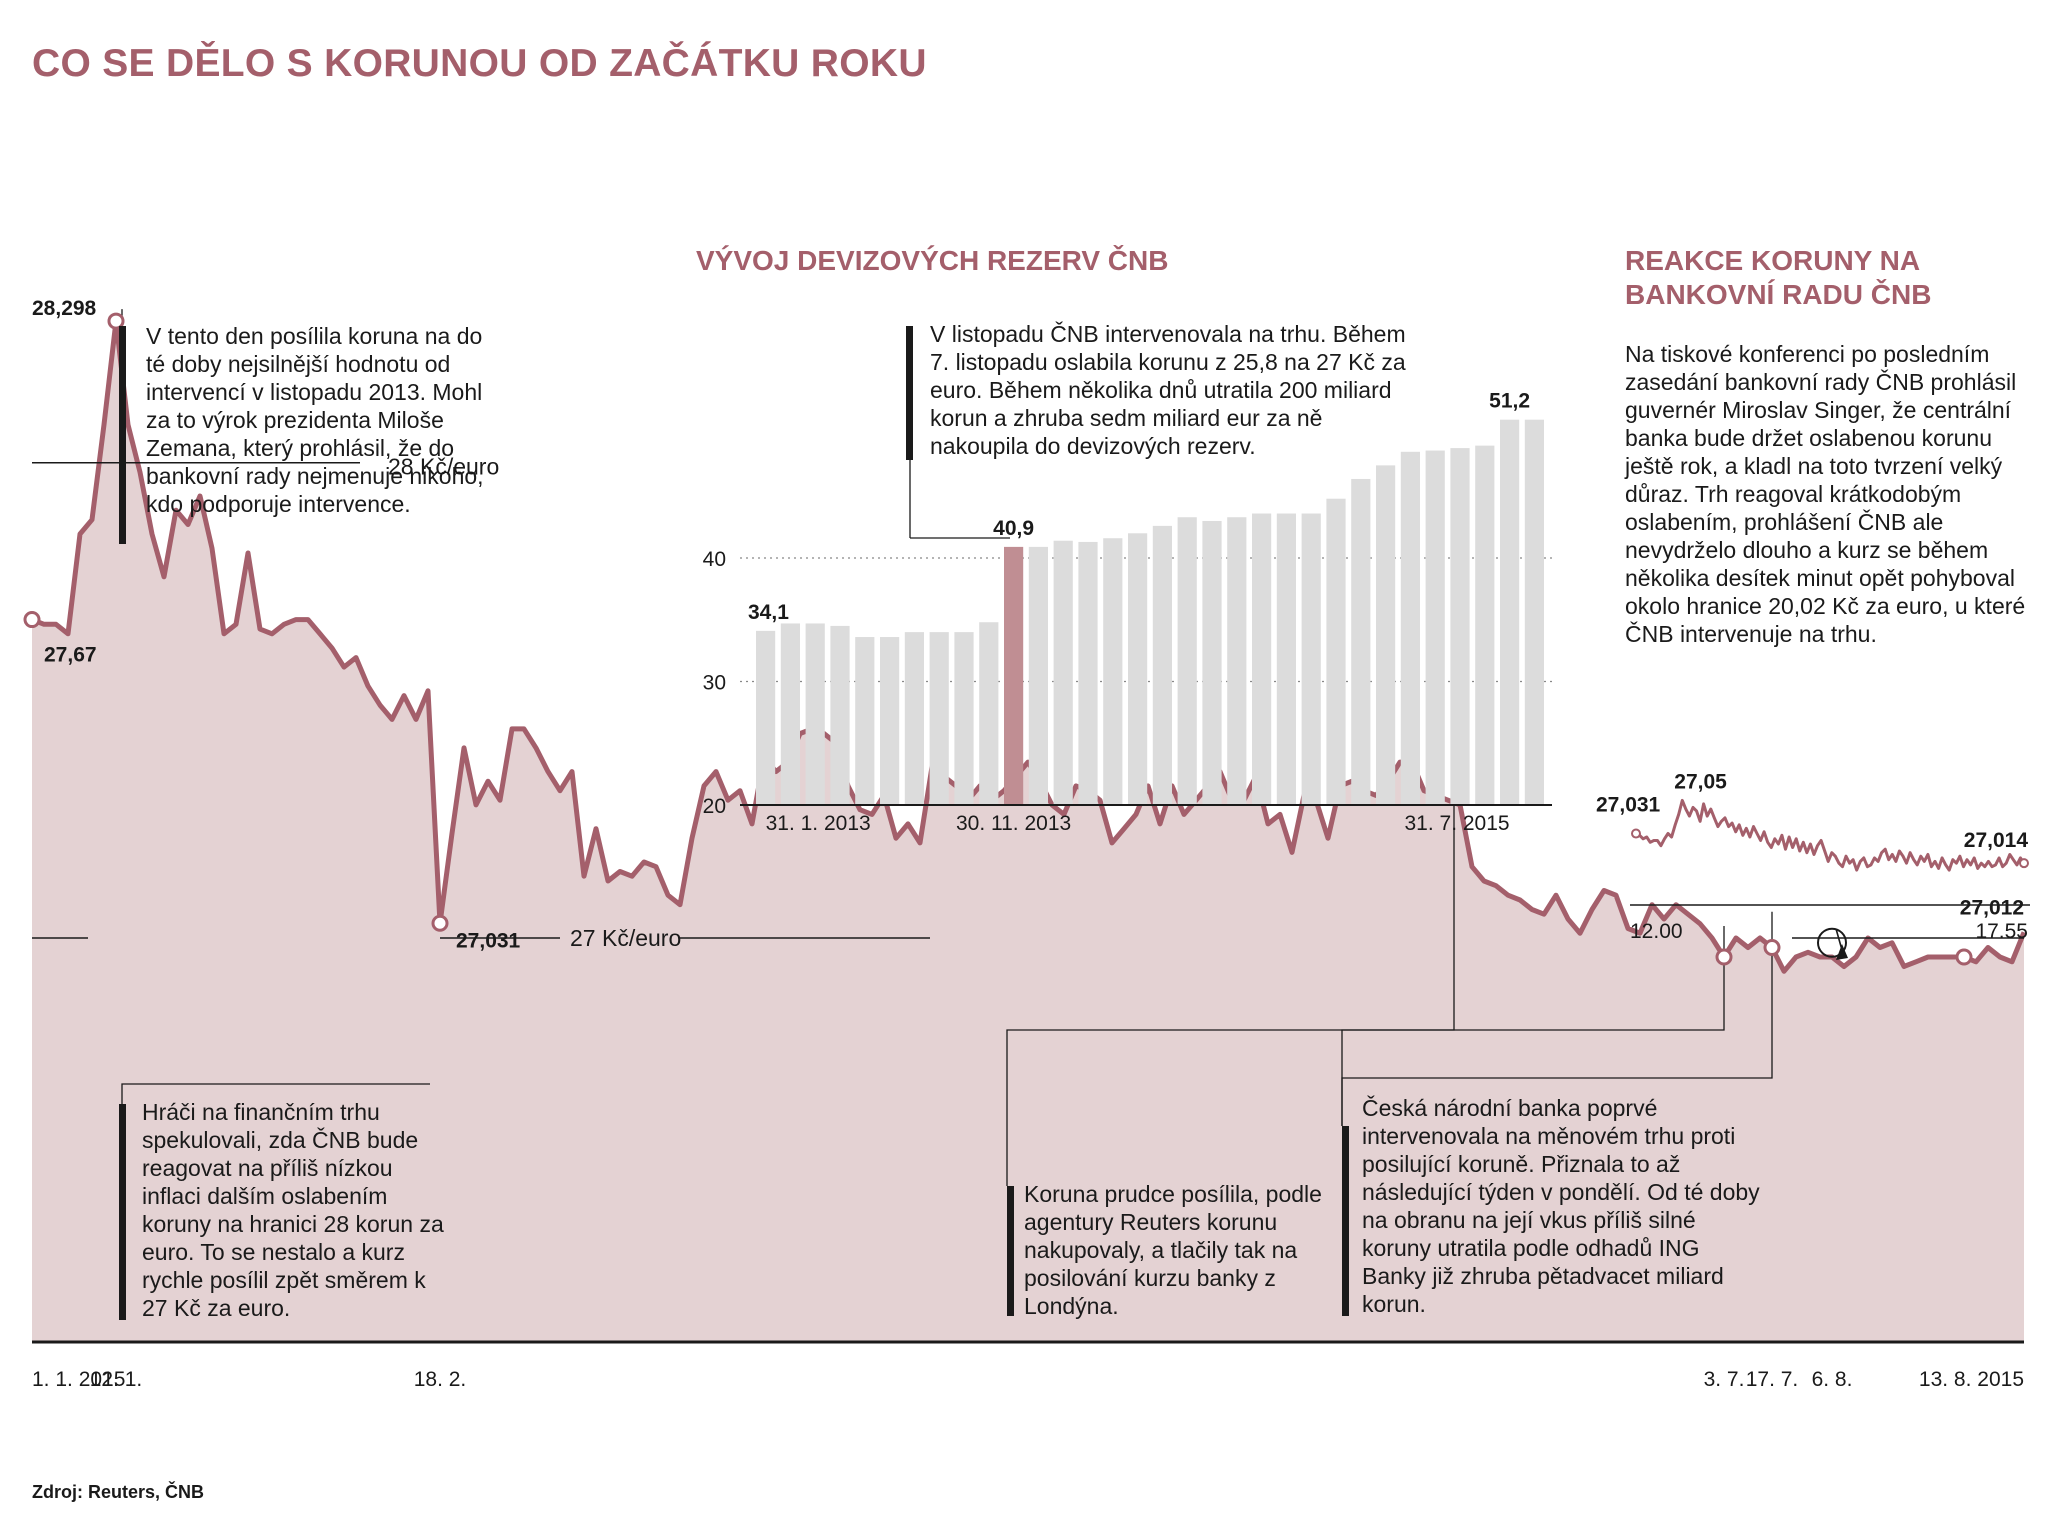 The height and width of the screenshot is (1536, 2048). Describe the element at coordinates (443, 467) in the screenshot. I see `ref-label-28: 28 Kč/euro` at that location.